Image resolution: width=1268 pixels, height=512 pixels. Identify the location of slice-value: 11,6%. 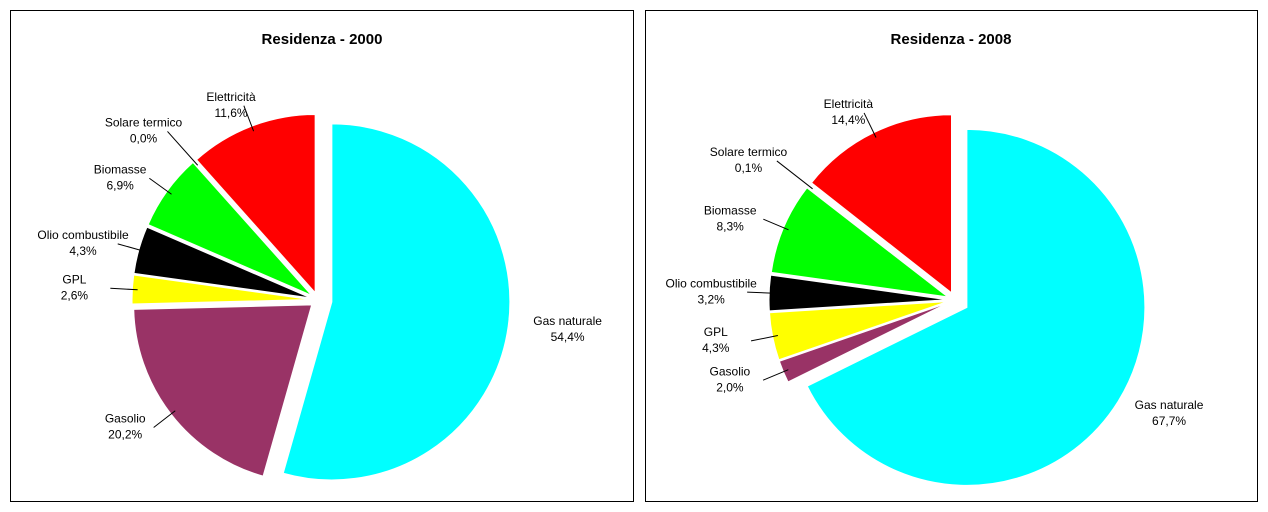
(230, 113).